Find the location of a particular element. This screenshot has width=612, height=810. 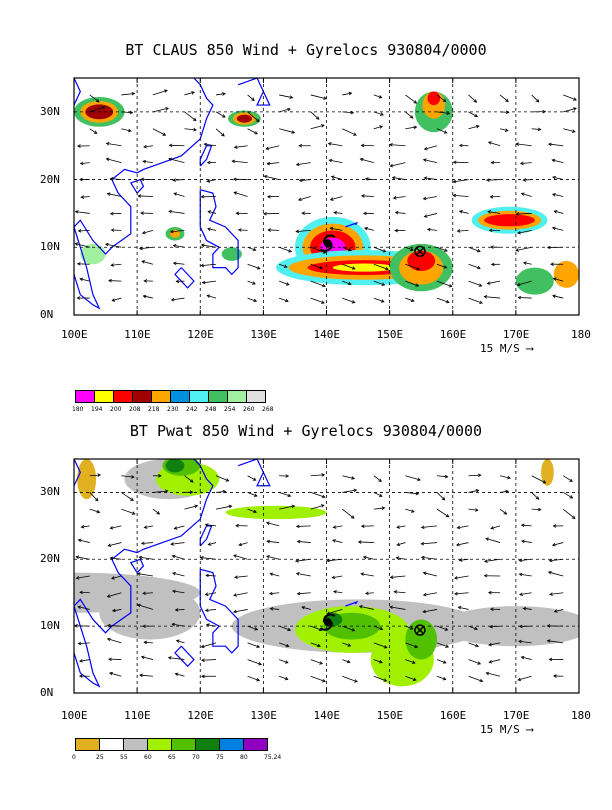

colorbar-label: 55 is located at coordinates (124, 757).